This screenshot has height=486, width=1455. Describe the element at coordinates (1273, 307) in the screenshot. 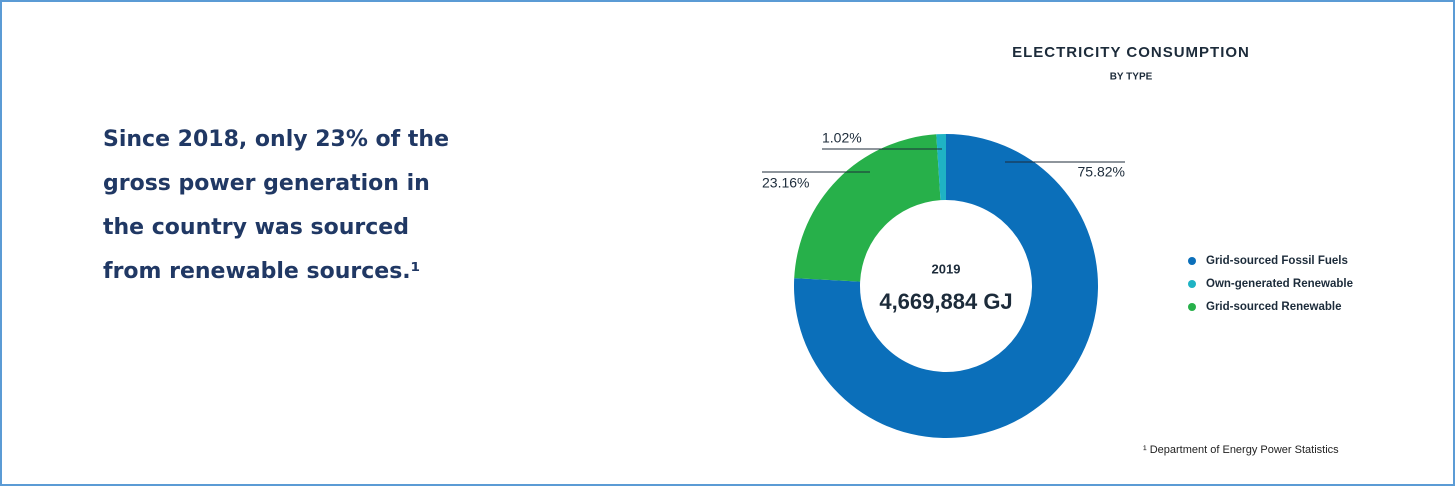

I see `legend-label: Grid-sourced Renewable` at that location.